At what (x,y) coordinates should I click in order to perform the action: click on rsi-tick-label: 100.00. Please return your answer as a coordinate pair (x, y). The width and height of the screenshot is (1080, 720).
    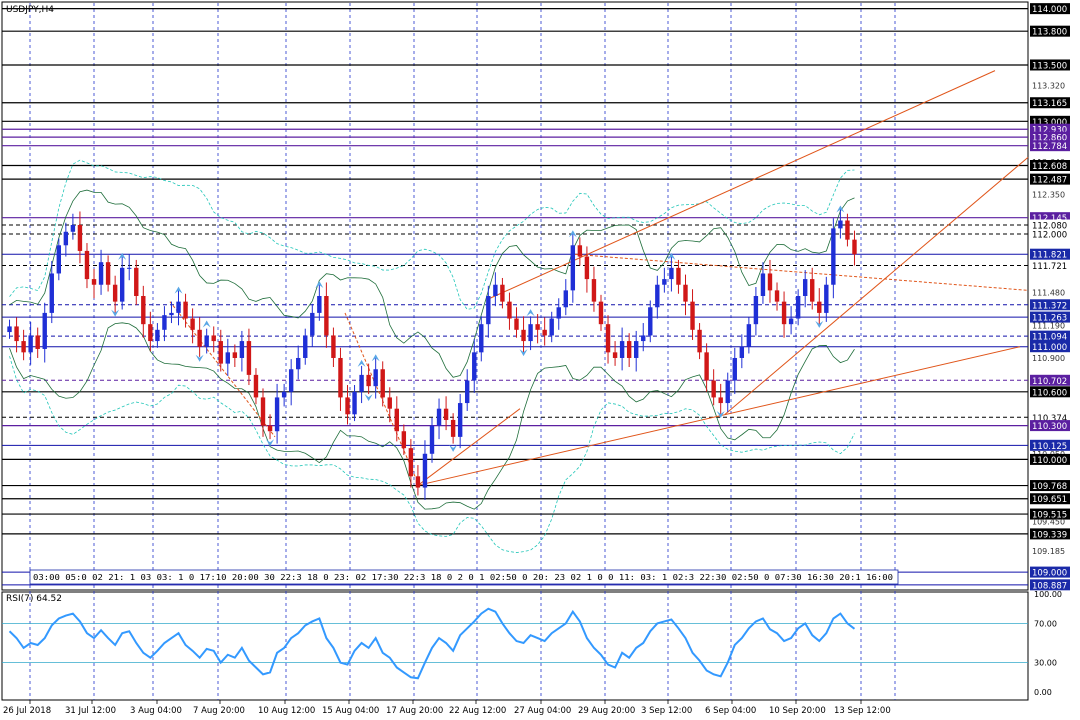
    Looking at the image, I should click on (1048, 594).